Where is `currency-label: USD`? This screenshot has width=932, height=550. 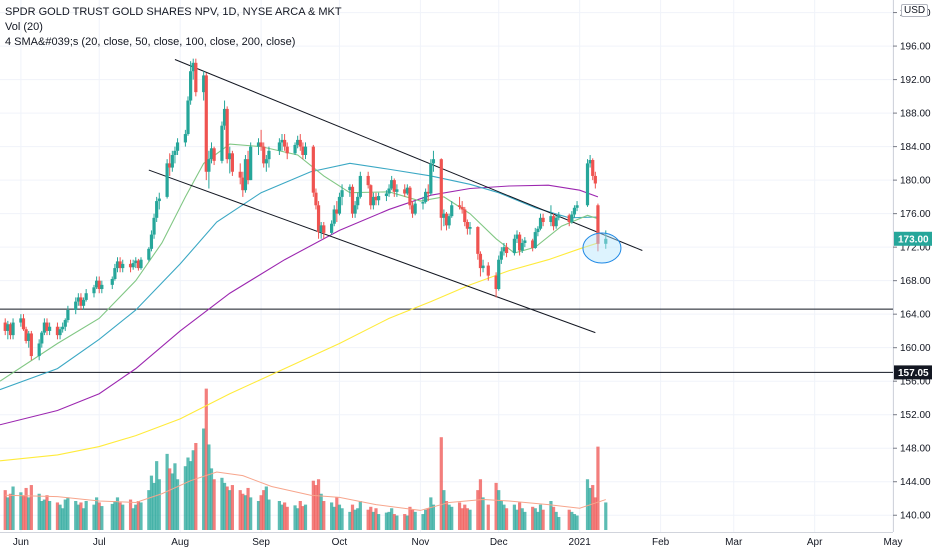
currency-label: USD is located at coordinates (915, 10).